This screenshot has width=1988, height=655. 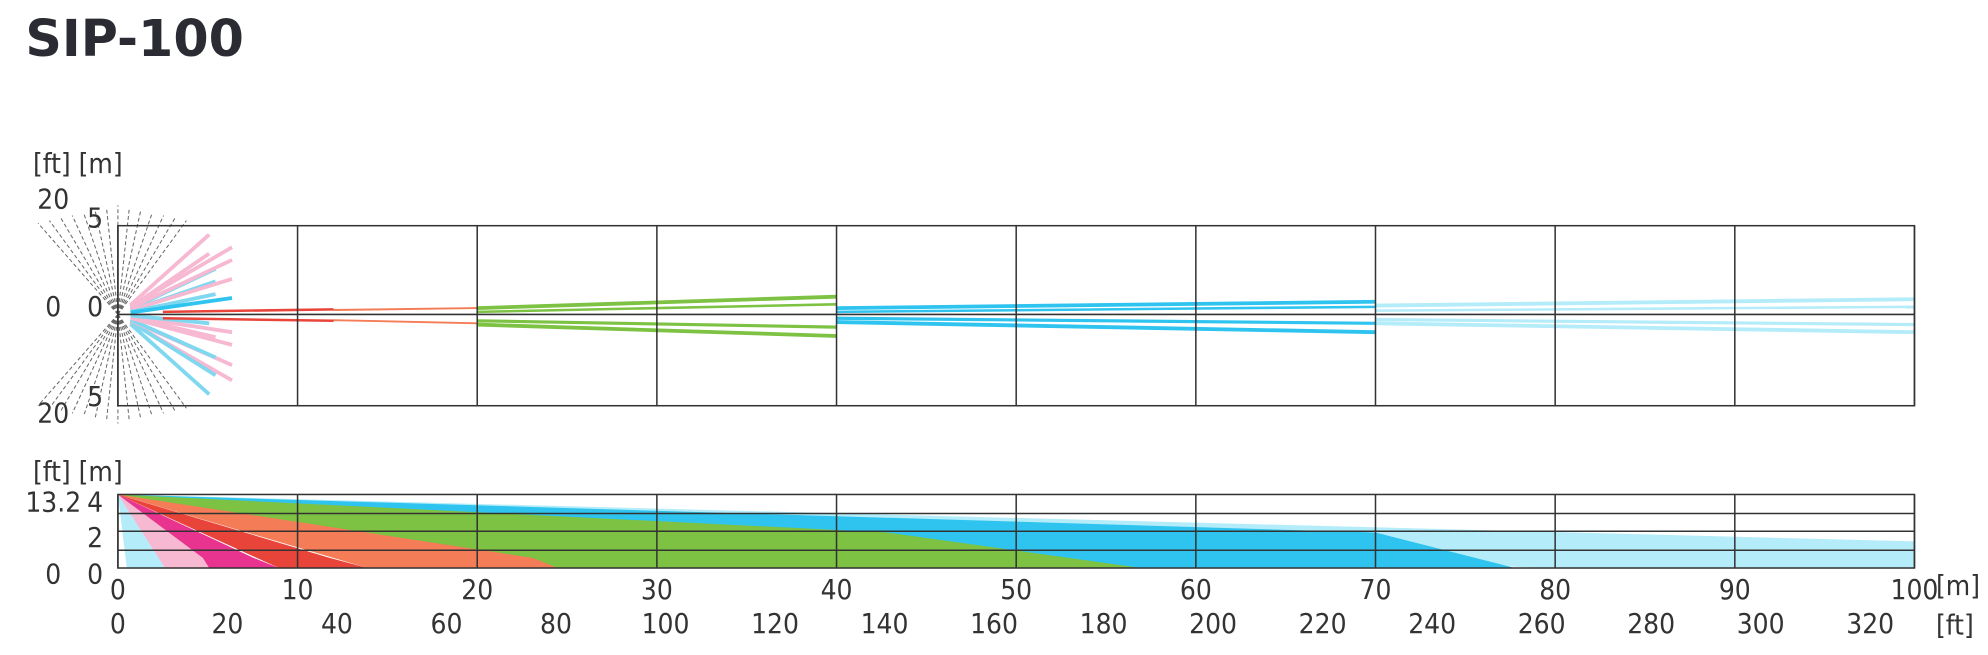 What do you see at coordinates (837, 589) in the screenshot?
I see `m-tick-label: 40` at bounding box center [837, 589].